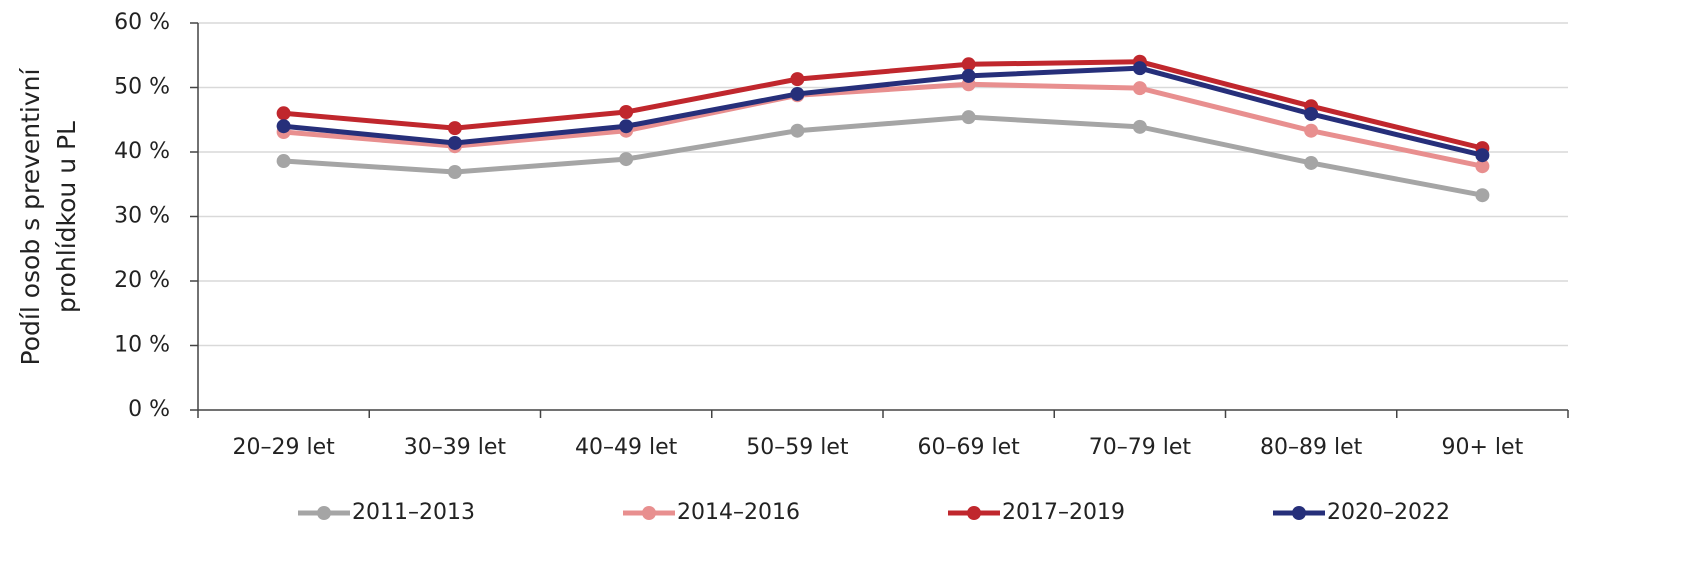 The width and height of the screenshot is (1683, 561). Describe the element at coordinates (283, 447) in the screenshot. I see `x-tick-label: 20–29 let` at that location.